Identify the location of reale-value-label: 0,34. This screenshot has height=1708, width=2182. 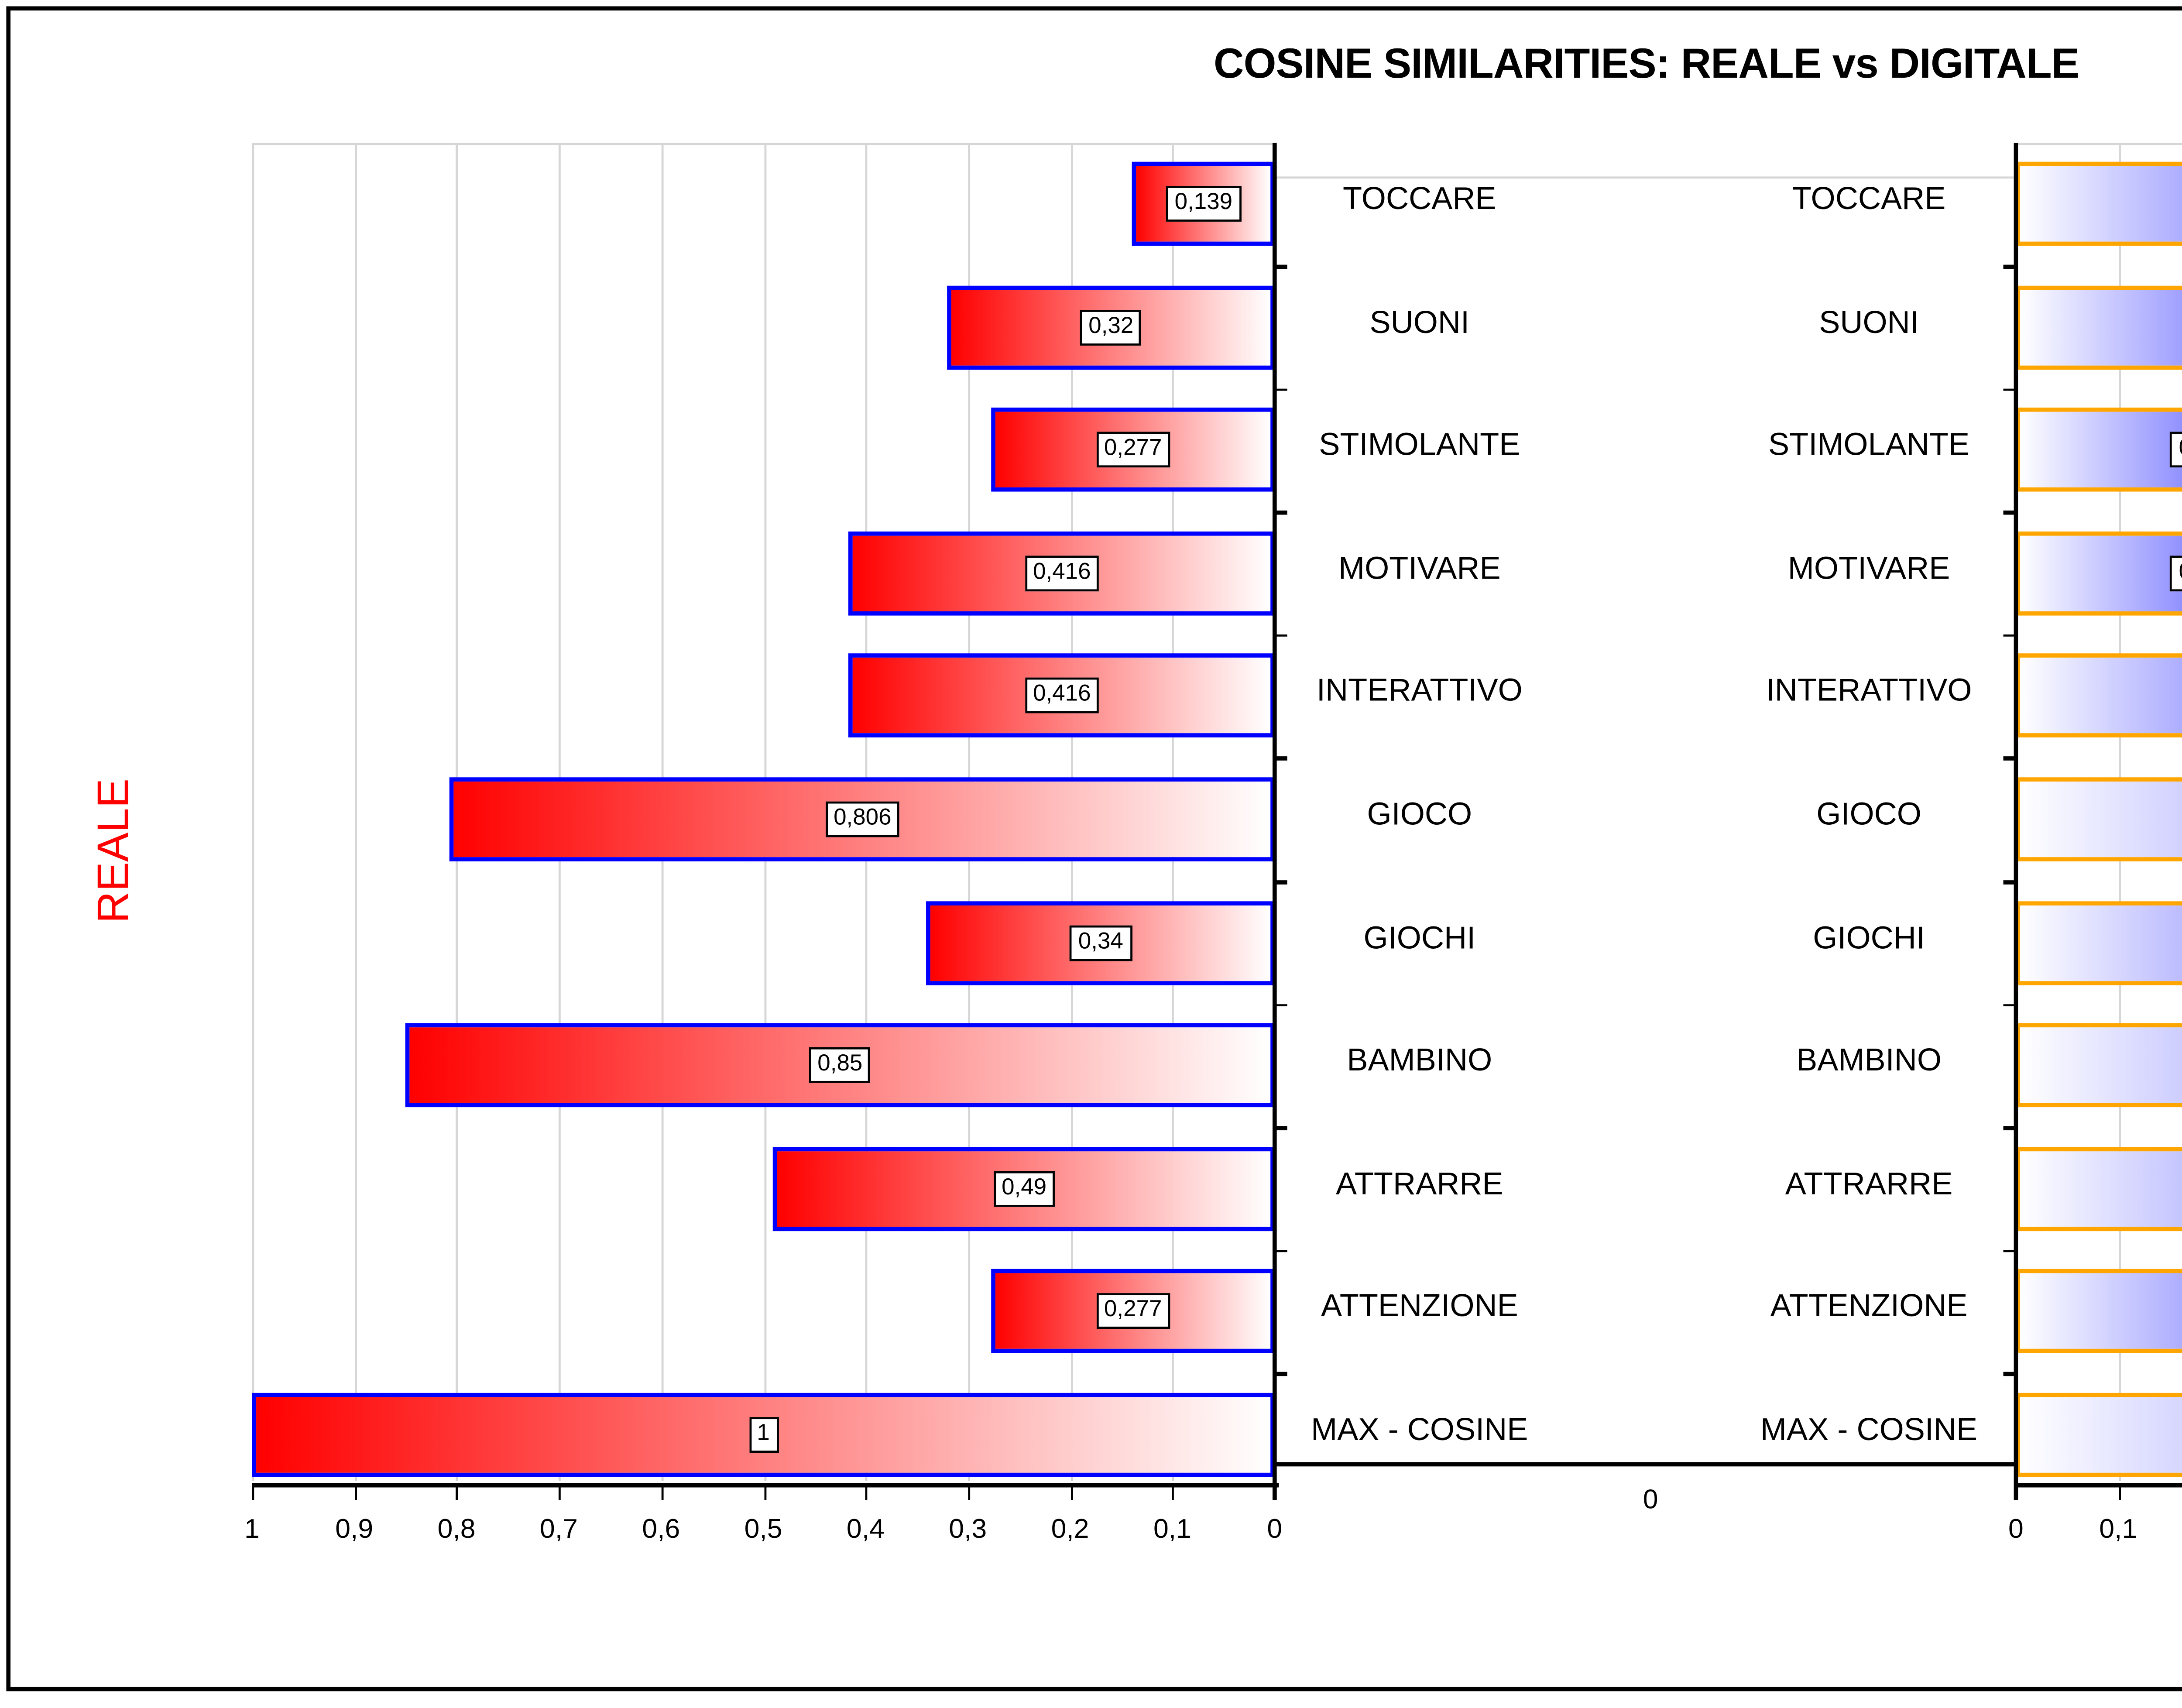
(1101, 942).